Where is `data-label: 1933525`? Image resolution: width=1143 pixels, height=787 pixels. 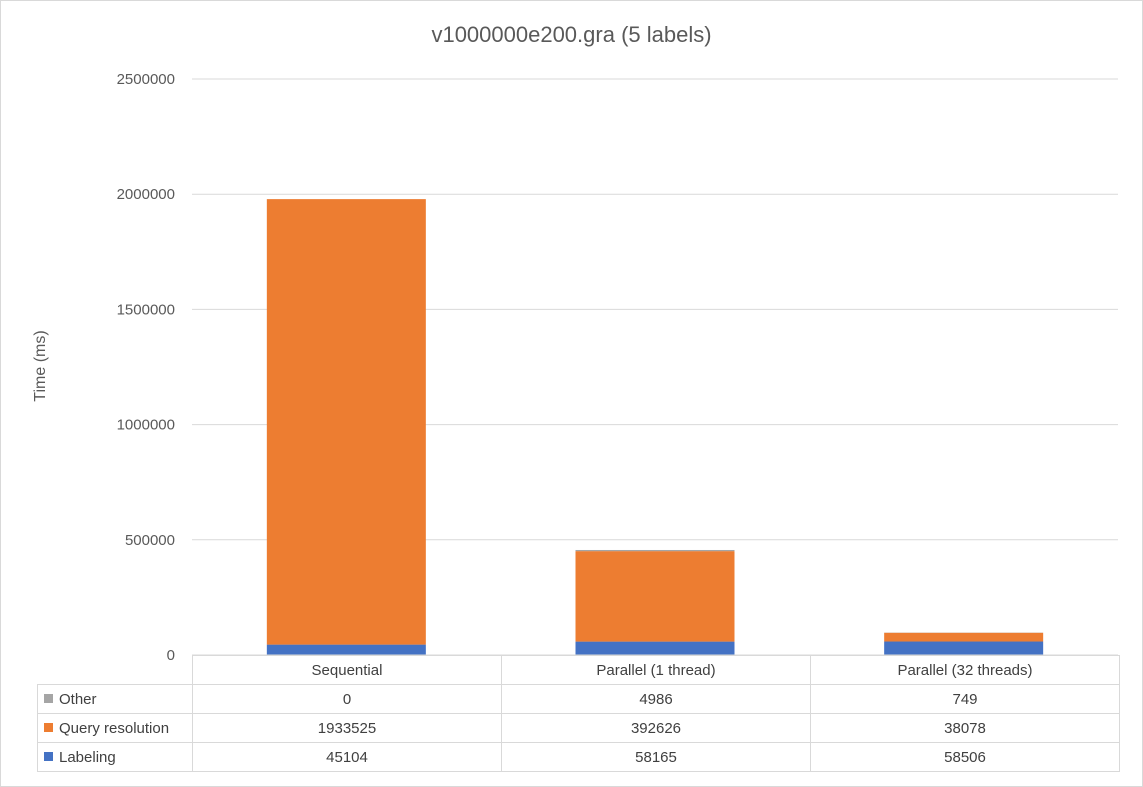 data-label: 1933525 is located at coordinates (347, 728).